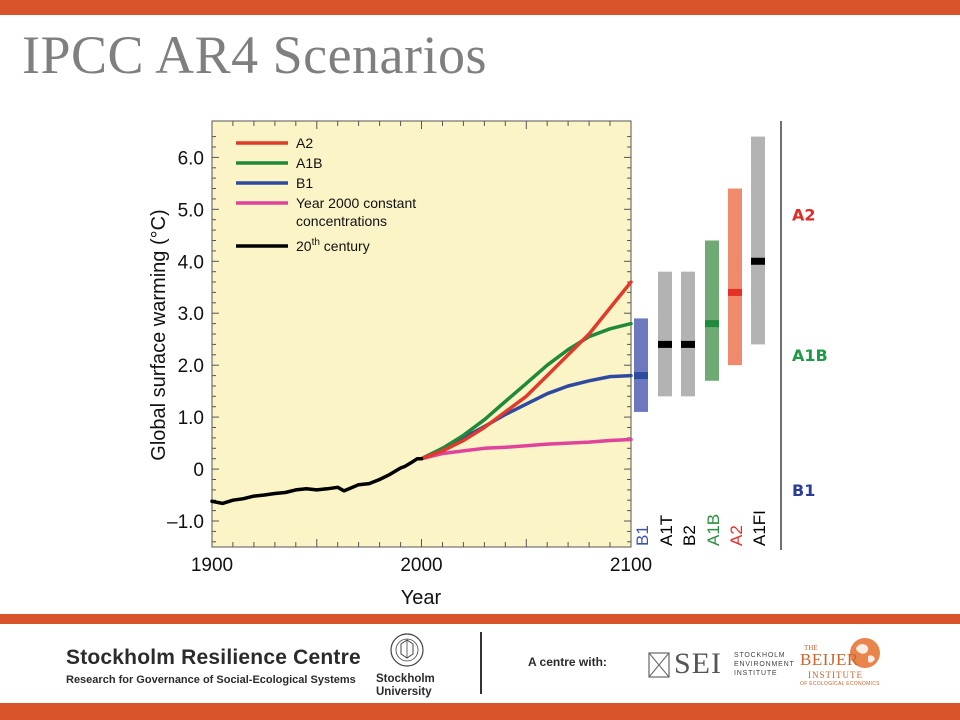  I want to click on range-label-a1fi: A1FI, so click(759, 528).